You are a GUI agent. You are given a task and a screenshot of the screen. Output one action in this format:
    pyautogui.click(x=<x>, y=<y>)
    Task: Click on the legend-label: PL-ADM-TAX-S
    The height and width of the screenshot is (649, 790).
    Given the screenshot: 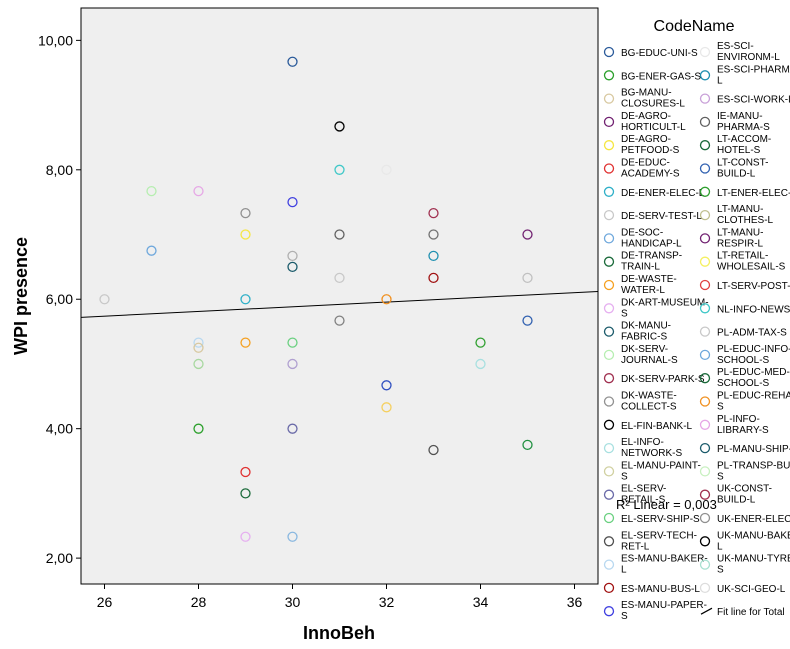 What is the action you would take?
    pyautogui.click(x=752, y=333)
    